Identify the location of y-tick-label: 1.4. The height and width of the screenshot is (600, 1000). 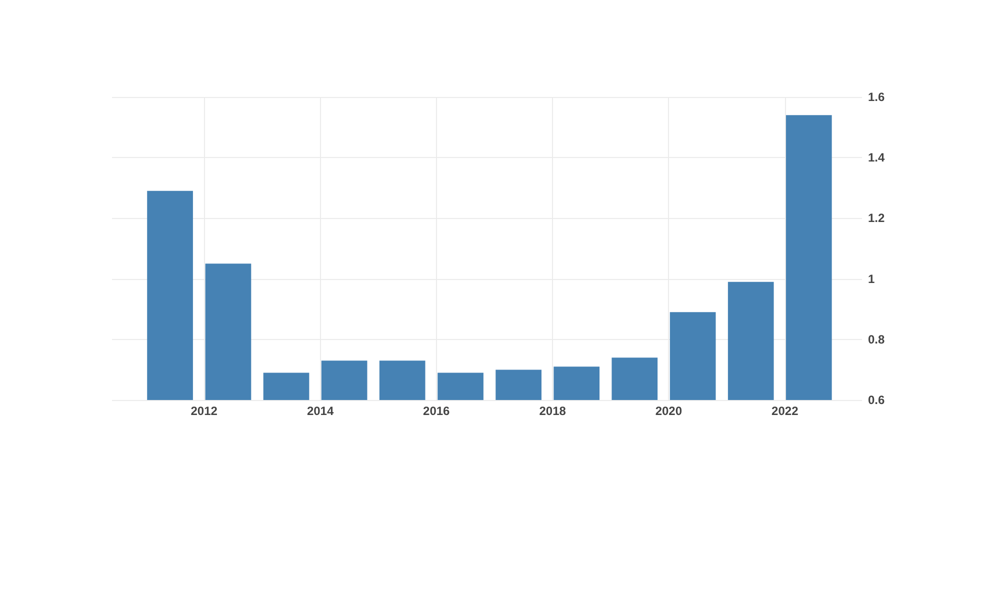
(877, 157).